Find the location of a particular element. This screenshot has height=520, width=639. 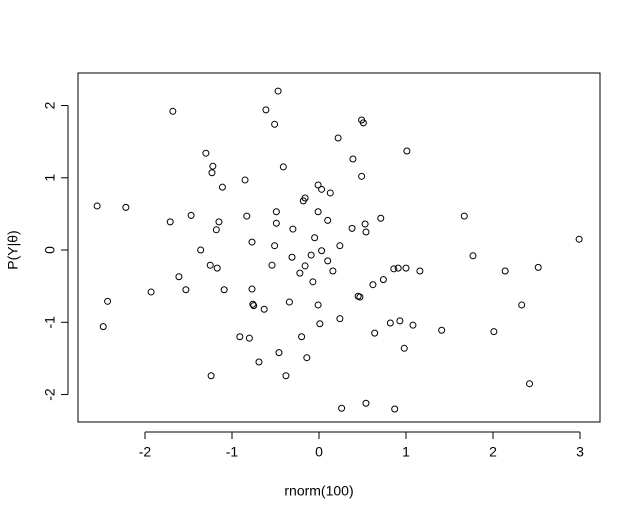

x-tick-label: 2 is located at coordinates (493, 452).